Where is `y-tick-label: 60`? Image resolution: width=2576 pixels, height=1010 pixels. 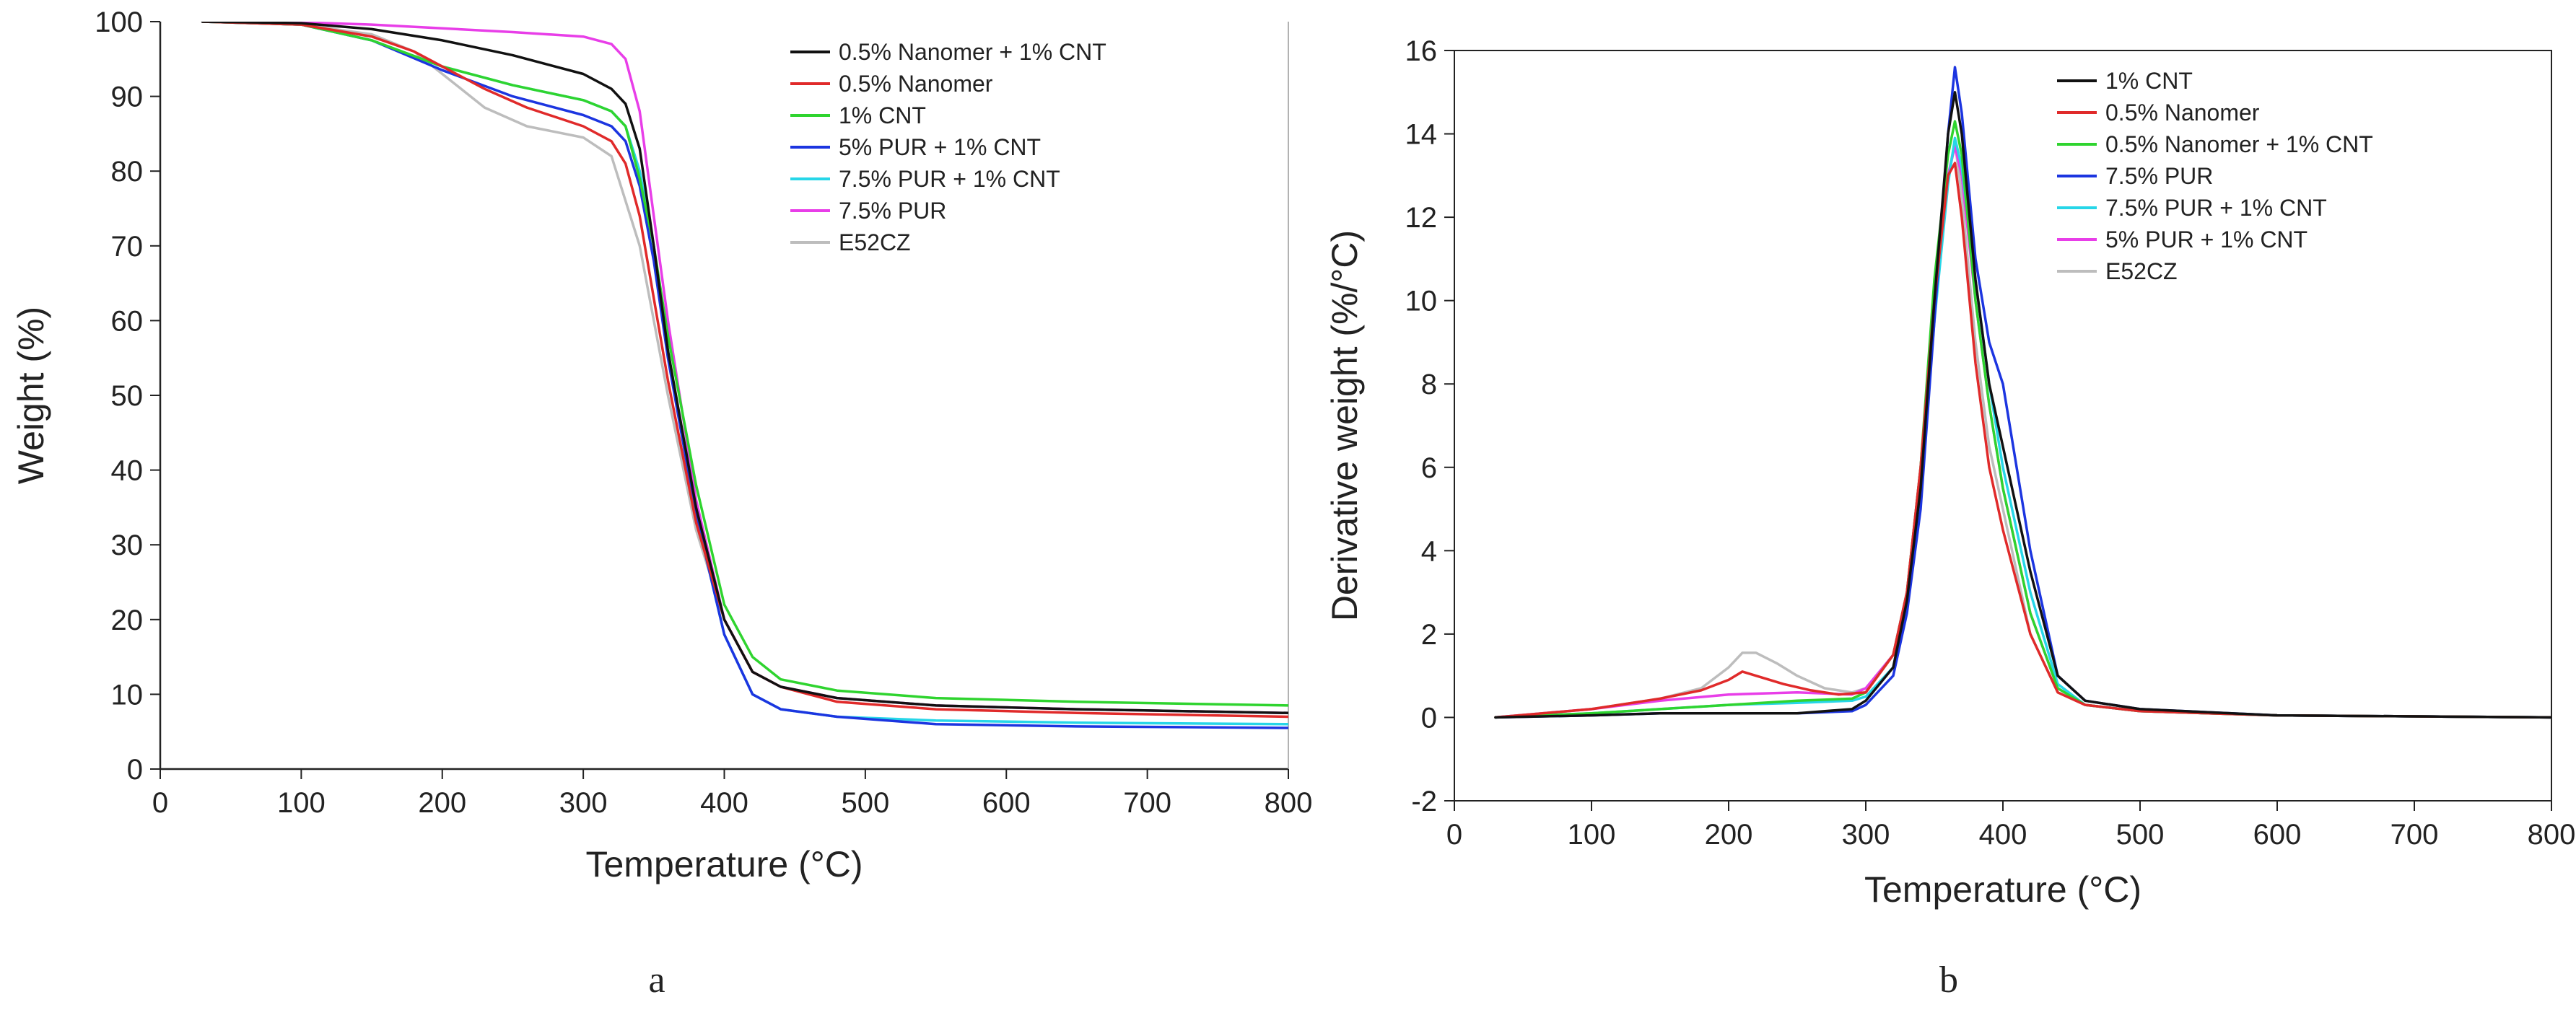
y-tick-label: 60 is located at coordinates (127, 321).